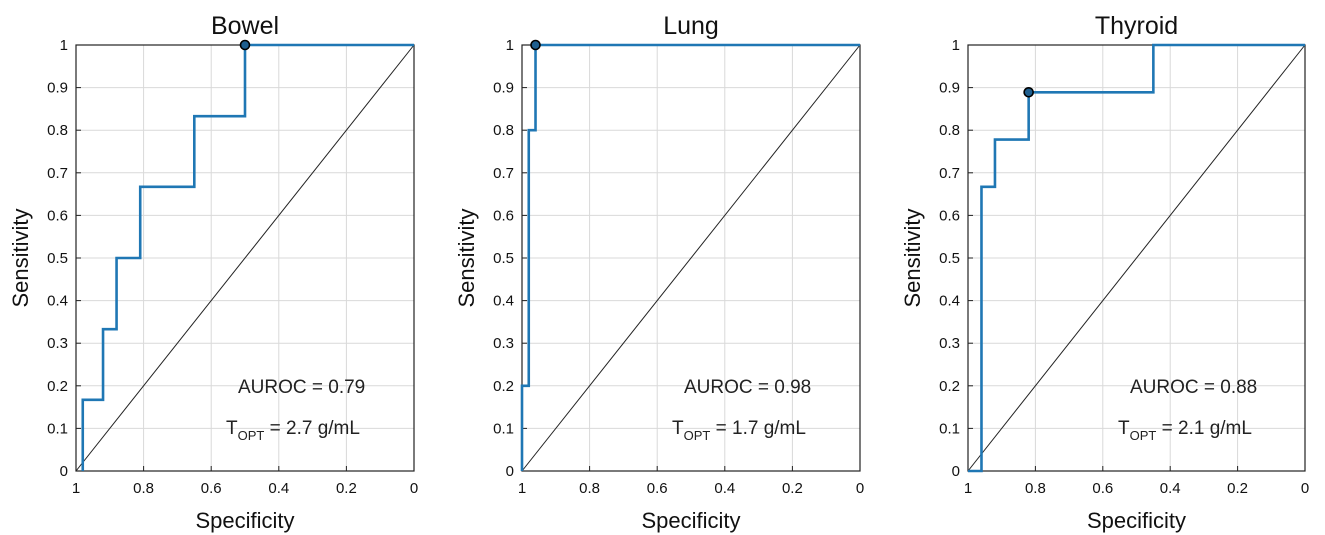 This screenshot has height=535, width=1325. What do you see at coordinates (301, 387) in the screenshot?
I see `auroc-annotation: AUROC = 0.79` at bounding box center [301, 387].